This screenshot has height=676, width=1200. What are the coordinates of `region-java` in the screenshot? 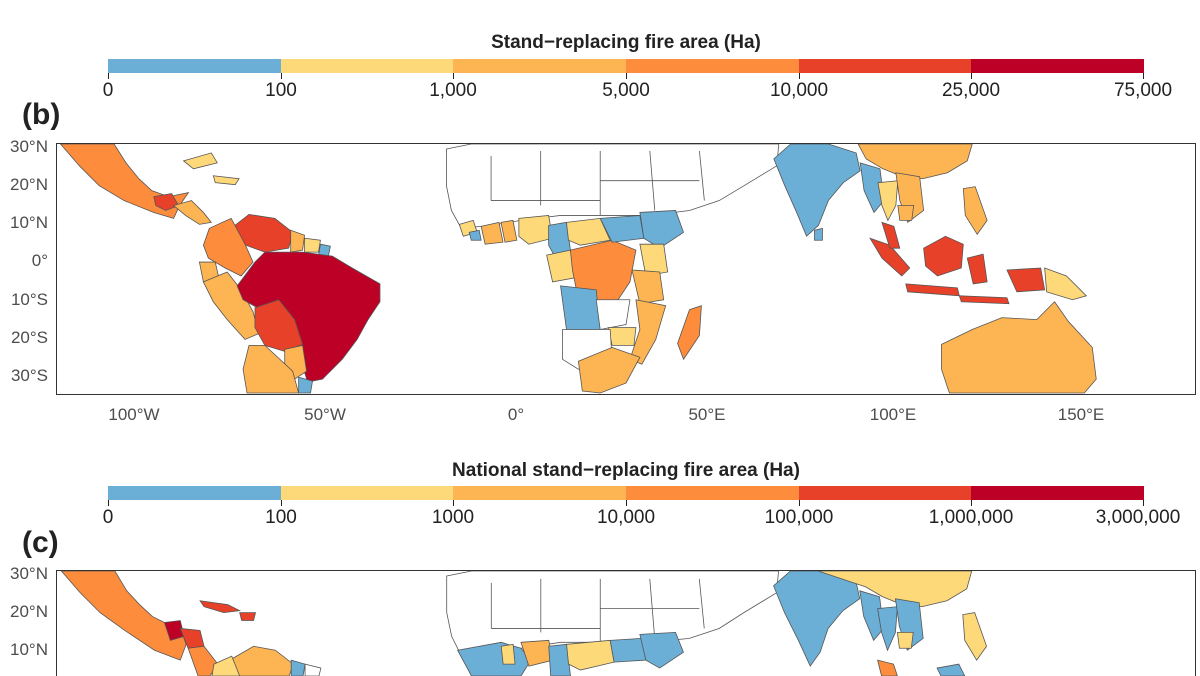 It's located at (932, 290).